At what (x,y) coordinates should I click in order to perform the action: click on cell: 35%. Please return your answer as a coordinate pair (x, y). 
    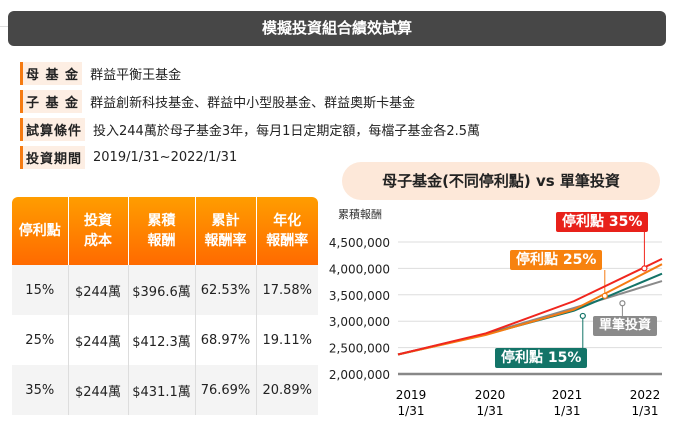
    Looking at the image, I should click on (40, 390).